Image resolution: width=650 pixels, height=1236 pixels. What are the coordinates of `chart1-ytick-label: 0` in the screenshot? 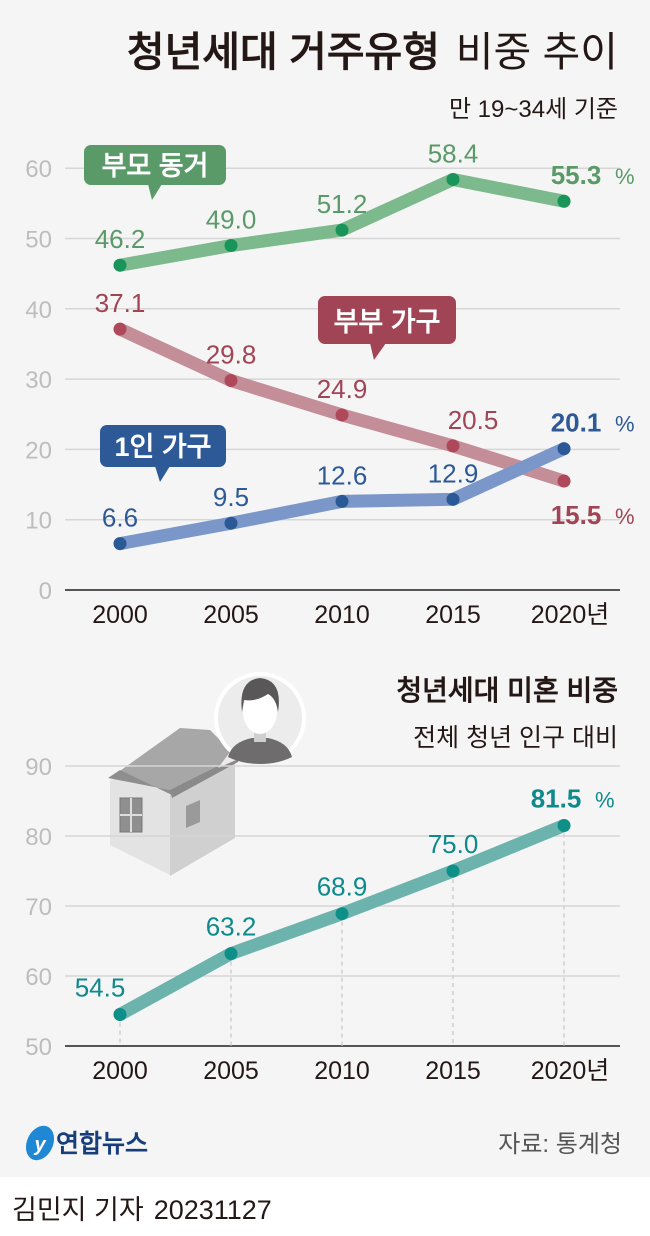 It's located at (45, 591).